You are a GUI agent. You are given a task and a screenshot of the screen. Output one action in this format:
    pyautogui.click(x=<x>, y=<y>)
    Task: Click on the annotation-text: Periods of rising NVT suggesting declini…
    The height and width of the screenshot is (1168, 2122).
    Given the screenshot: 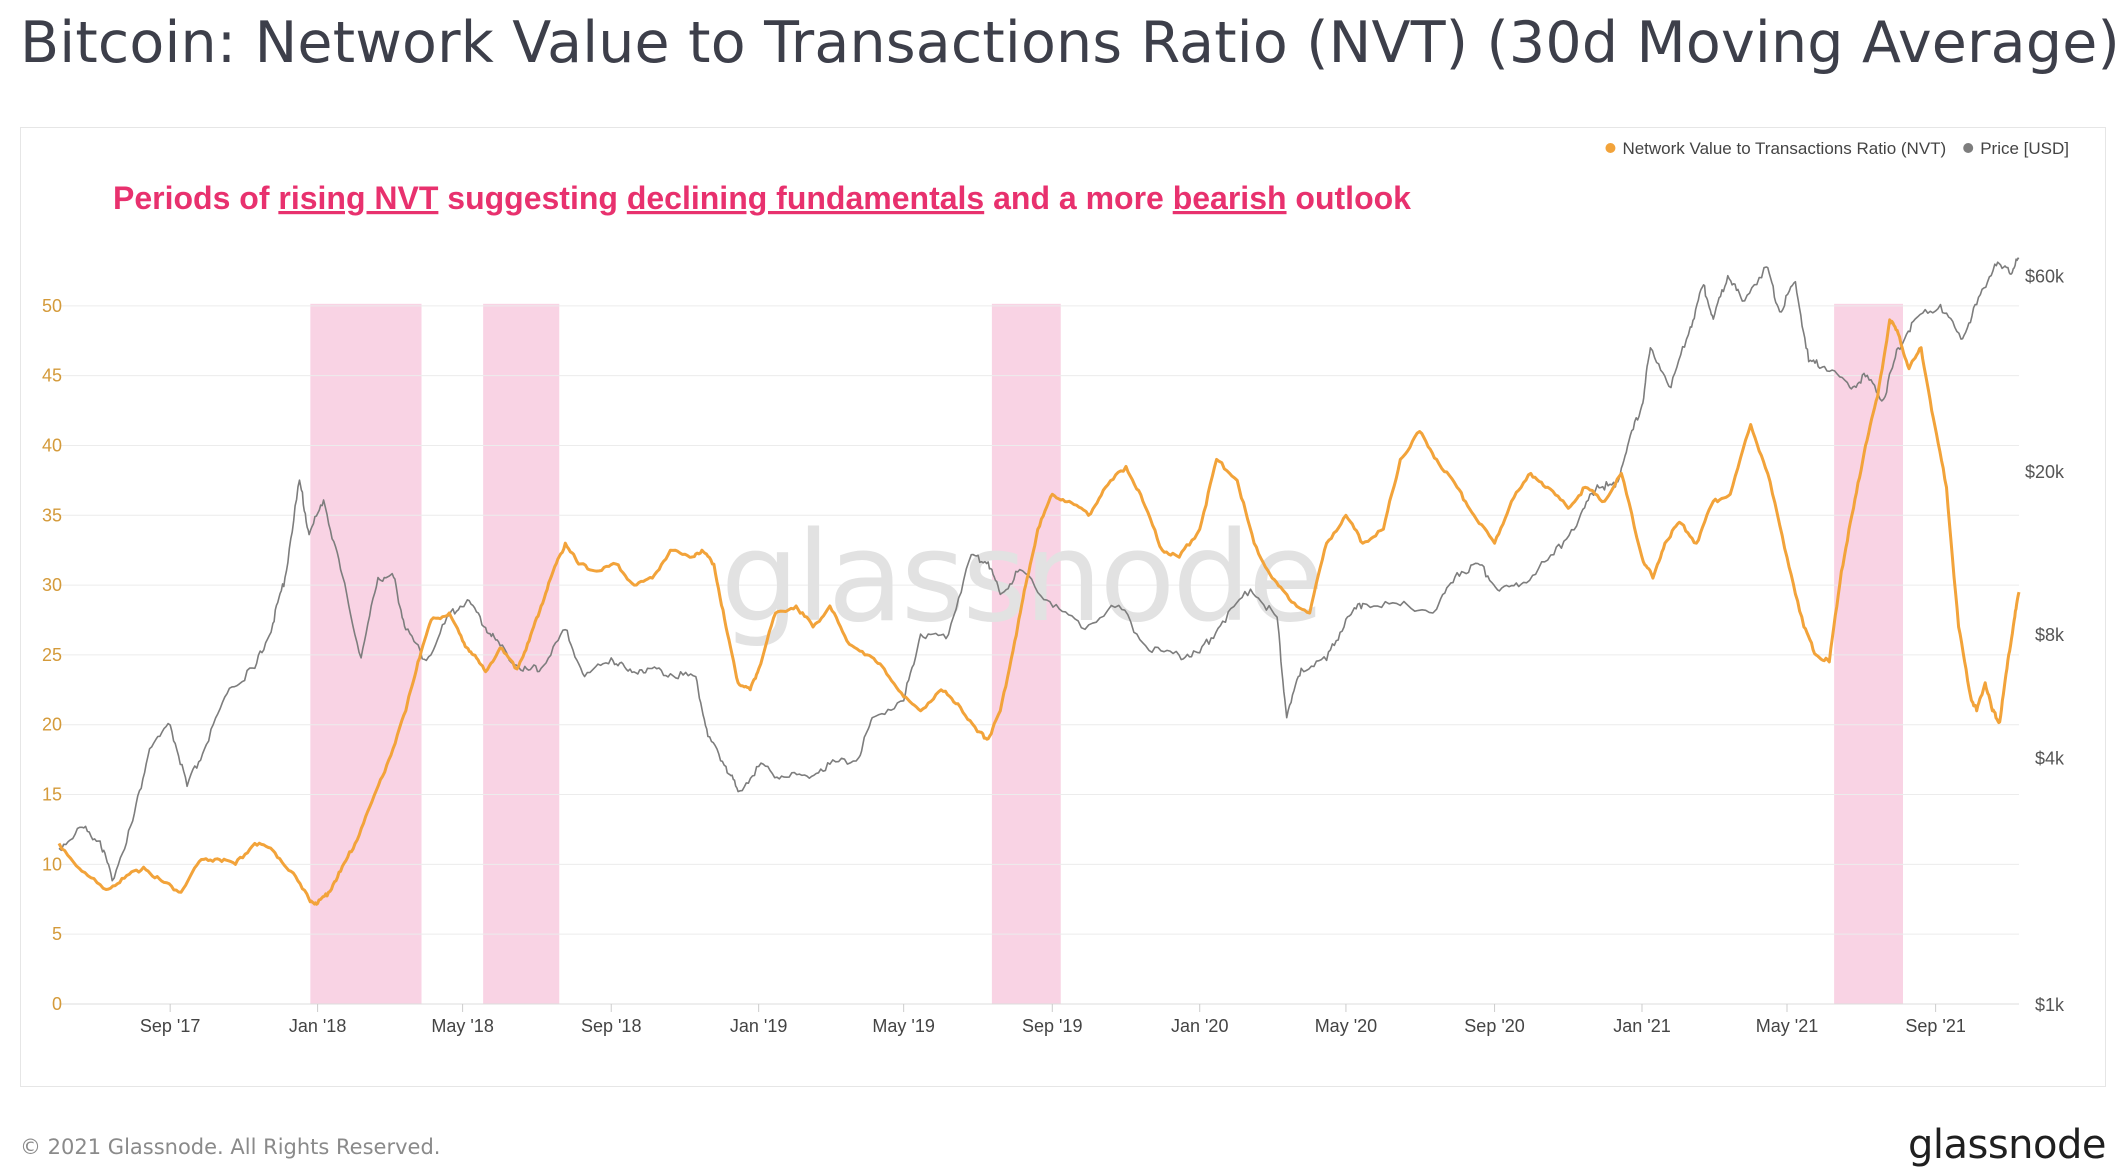 What is the action you would take?
    pyautogui.click(x=762, y=198)
    